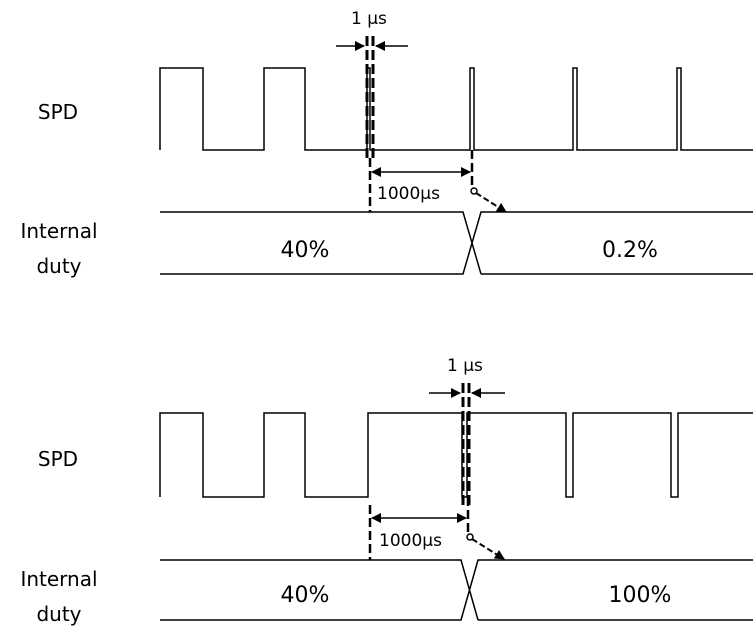 The image size is (753, 633). I want to click on duty-before-2: 40%, so click(305, 595).